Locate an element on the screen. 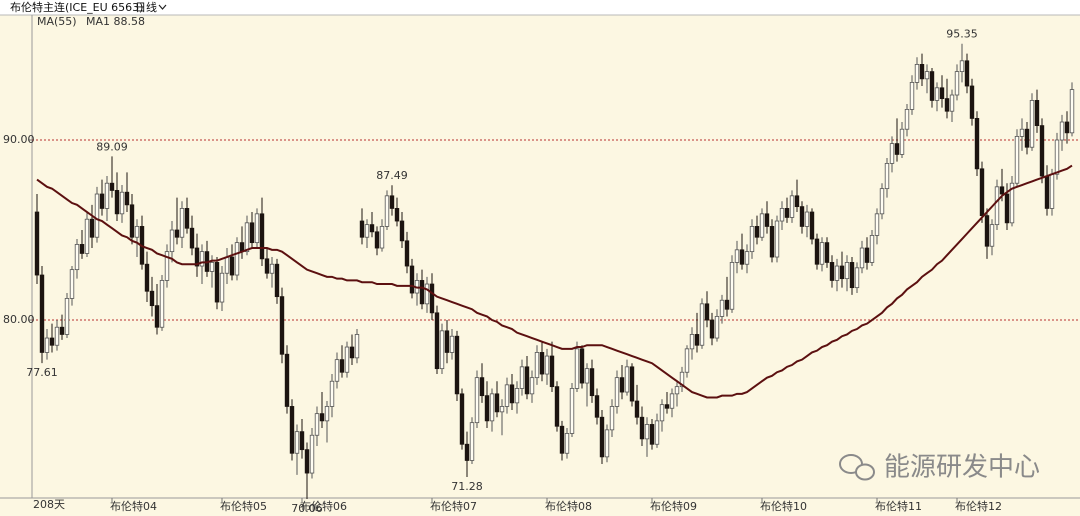 The width and height of the screenshot is (1080, 516). period-dropdown-arrow is located at coordinates (162, 7).